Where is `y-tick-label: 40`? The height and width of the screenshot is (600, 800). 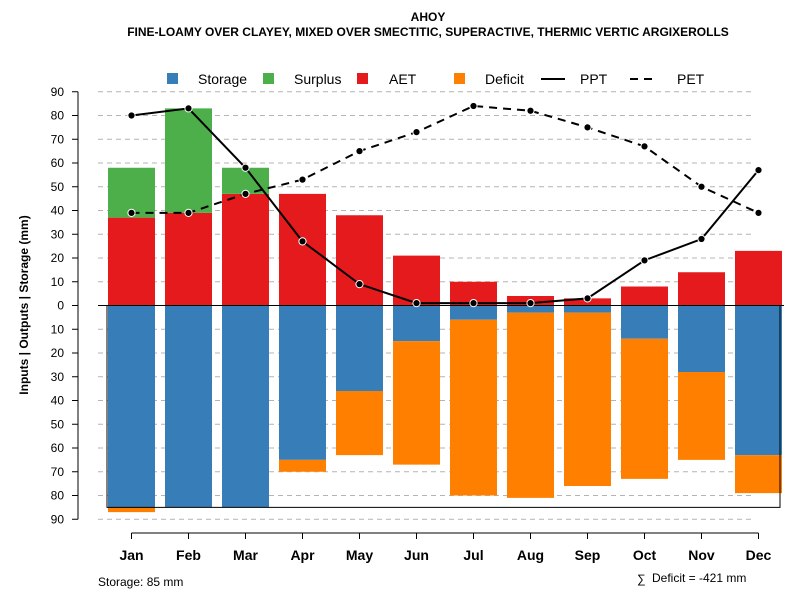 y-tick-label: 40 is located at coordinates (58, 401).